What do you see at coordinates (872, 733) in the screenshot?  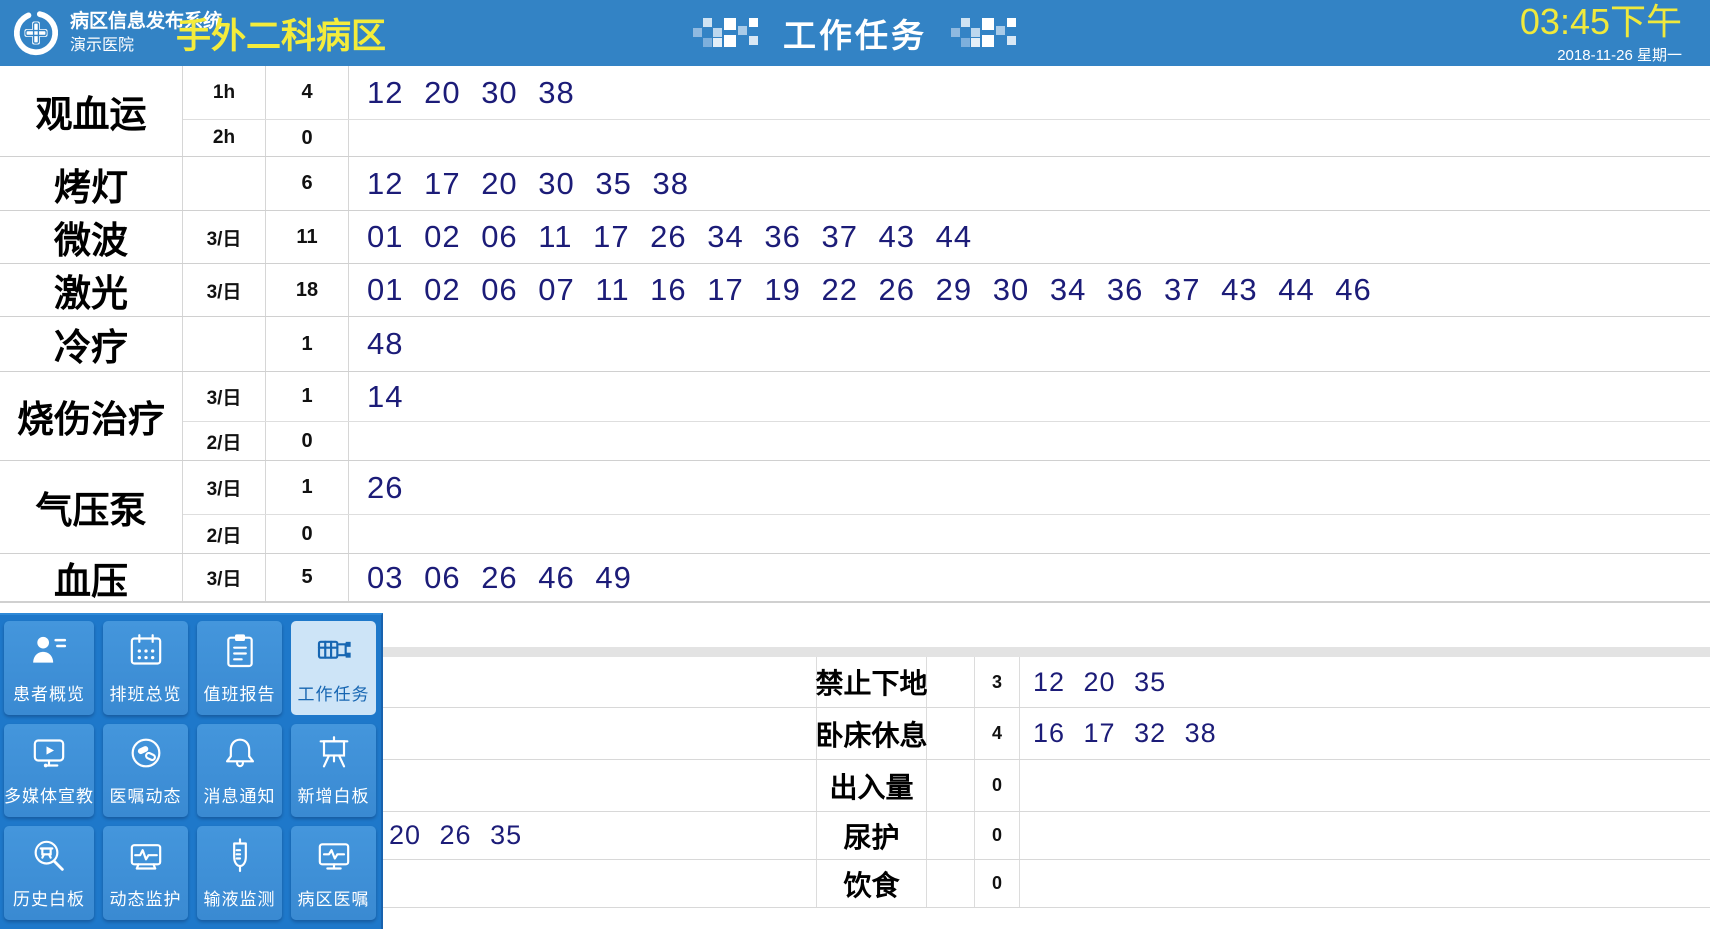 I see `task-label: 卧床休息` at bounding box center [872, 733].